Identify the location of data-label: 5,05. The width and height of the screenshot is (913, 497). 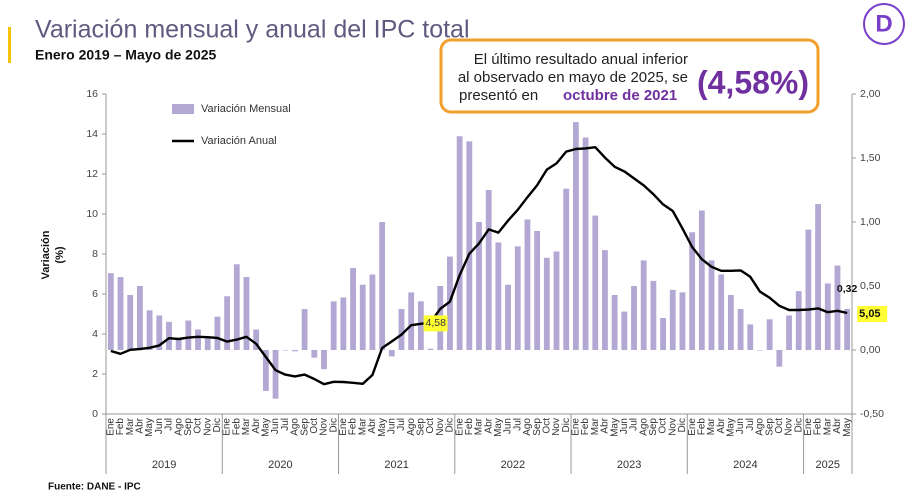
(869, 314).